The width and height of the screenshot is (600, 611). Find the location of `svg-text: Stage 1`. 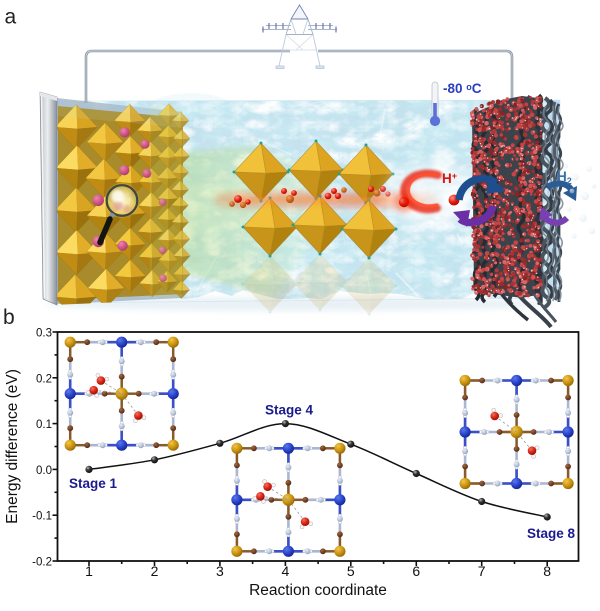

svg-text: Stage 1 is located at coordinates (93, 483).